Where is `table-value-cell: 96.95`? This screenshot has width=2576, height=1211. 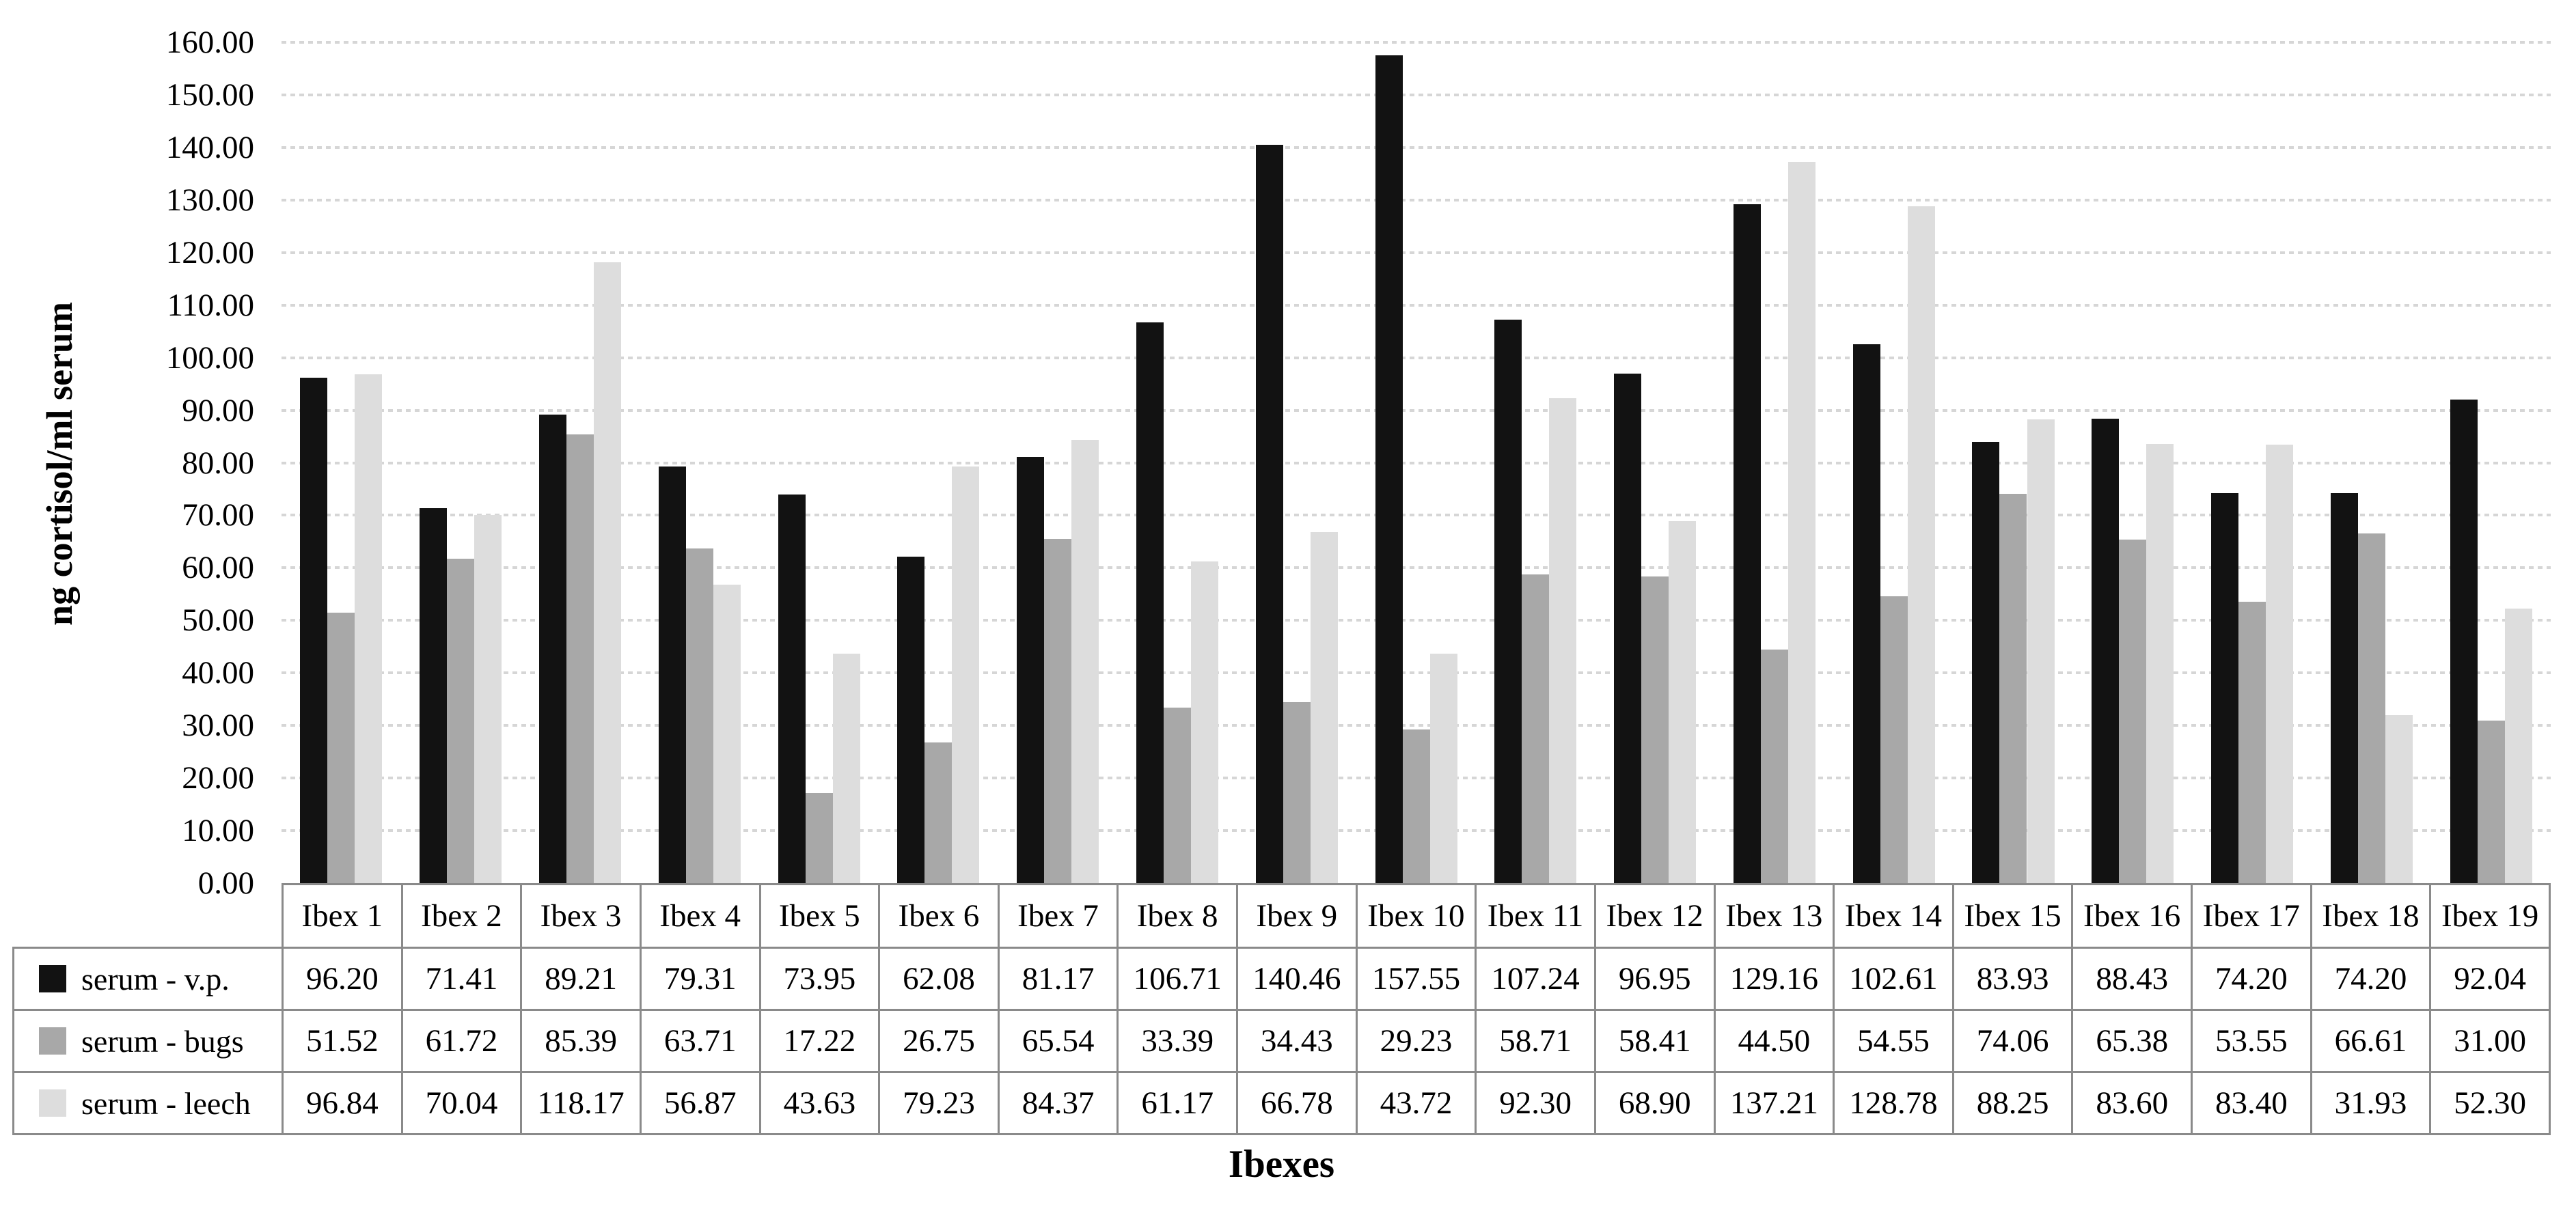
table-value-cell: 96.95 is located at coordinates (1654, 979).